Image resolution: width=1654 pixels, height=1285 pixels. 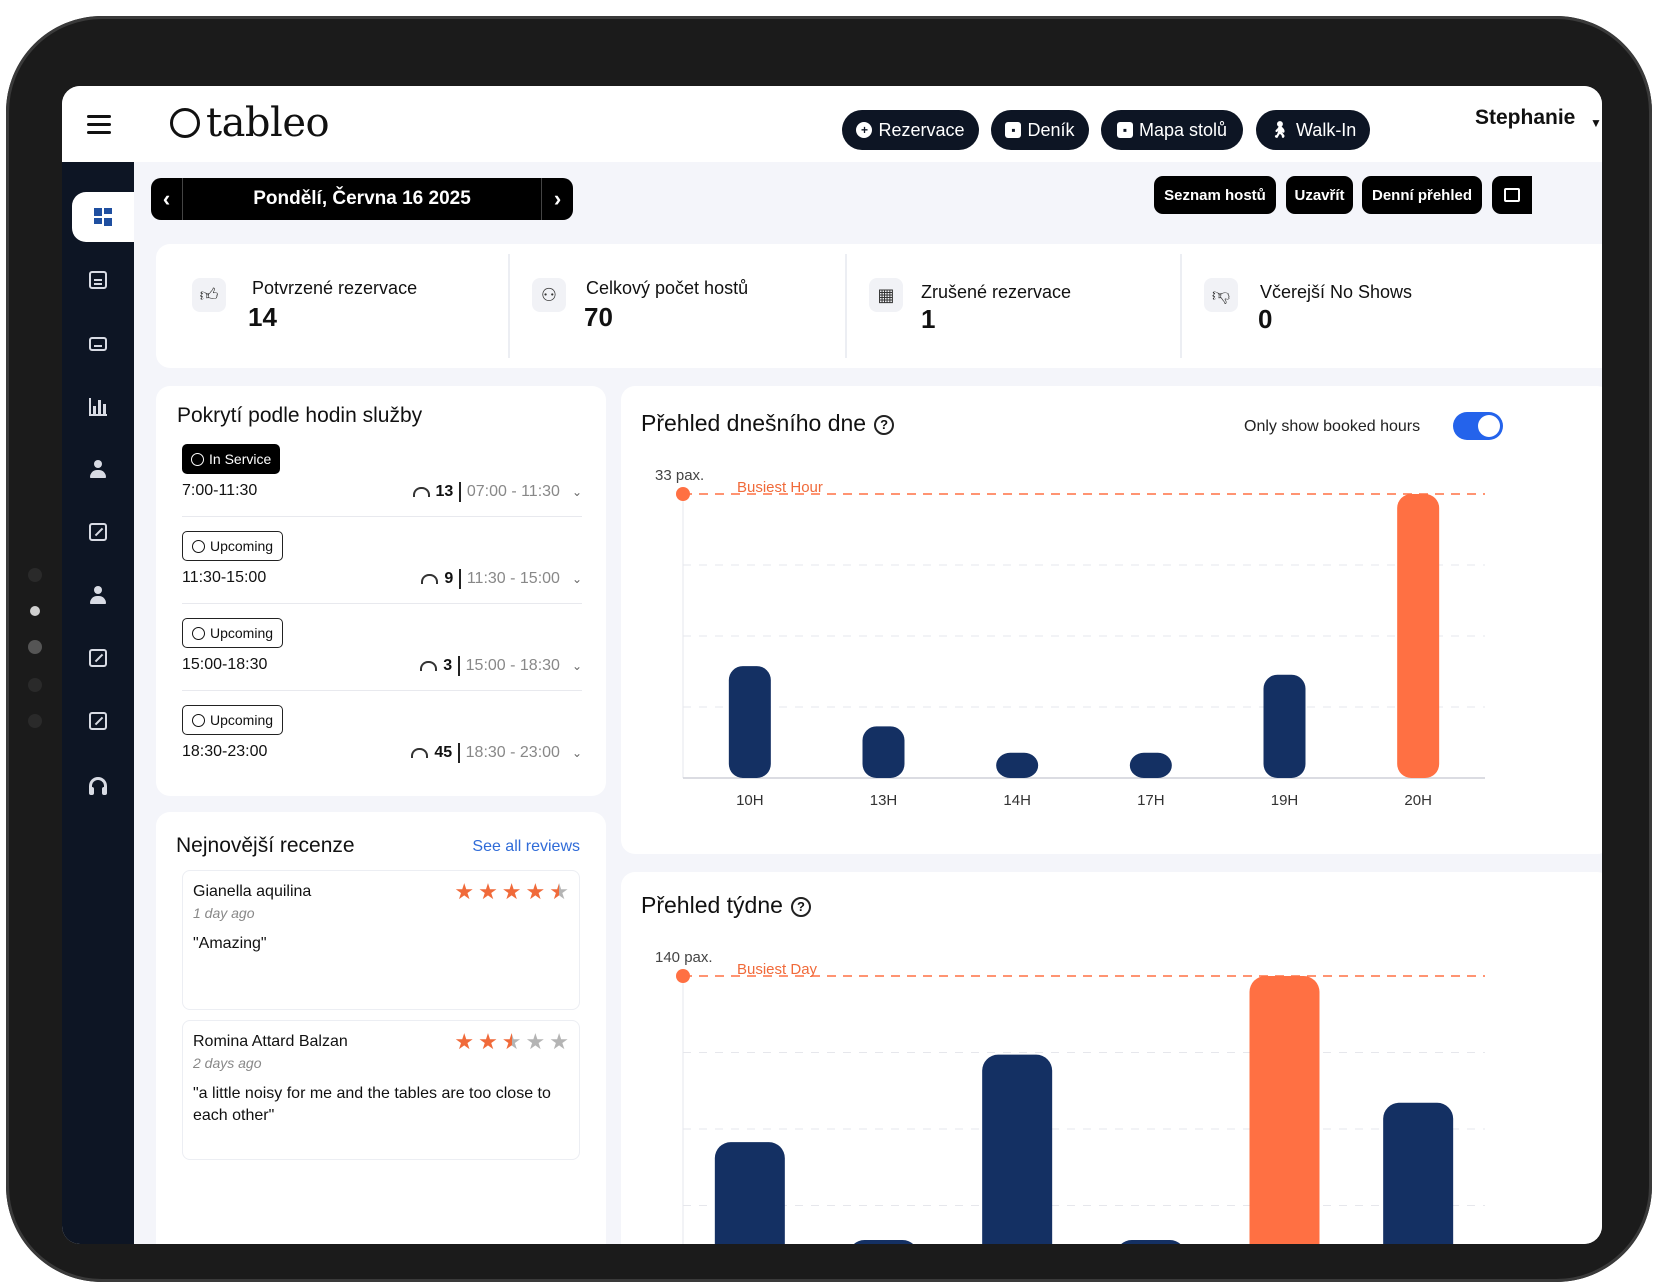 I want to click on today-bar-chart: 33 pax. Busiest Hour 10H 13H 14H 17H 19H 20H, so click(x=1070, y=638).